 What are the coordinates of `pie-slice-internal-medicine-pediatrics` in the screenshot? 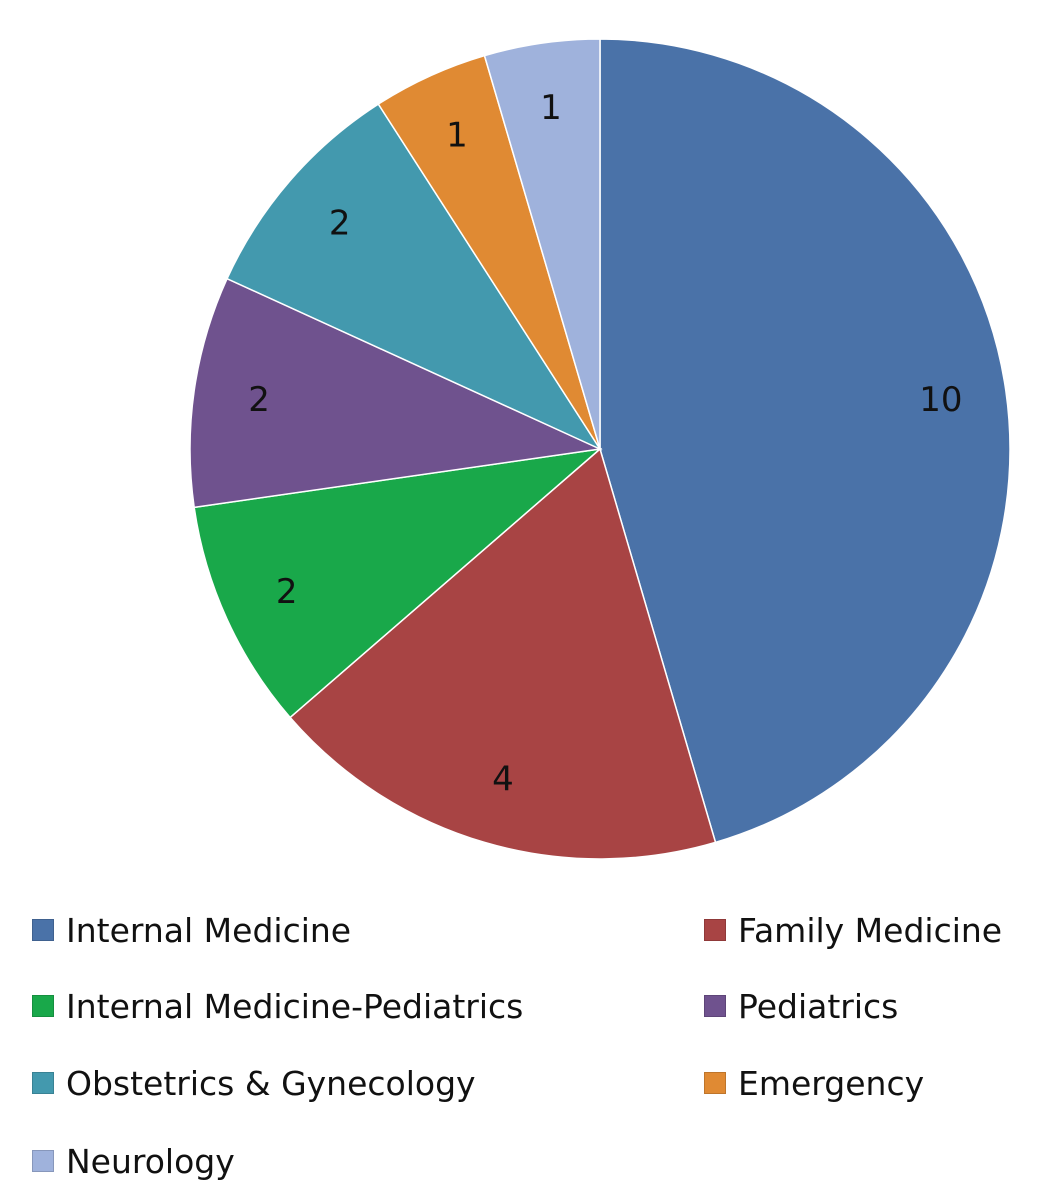 It's located at (398, 583).